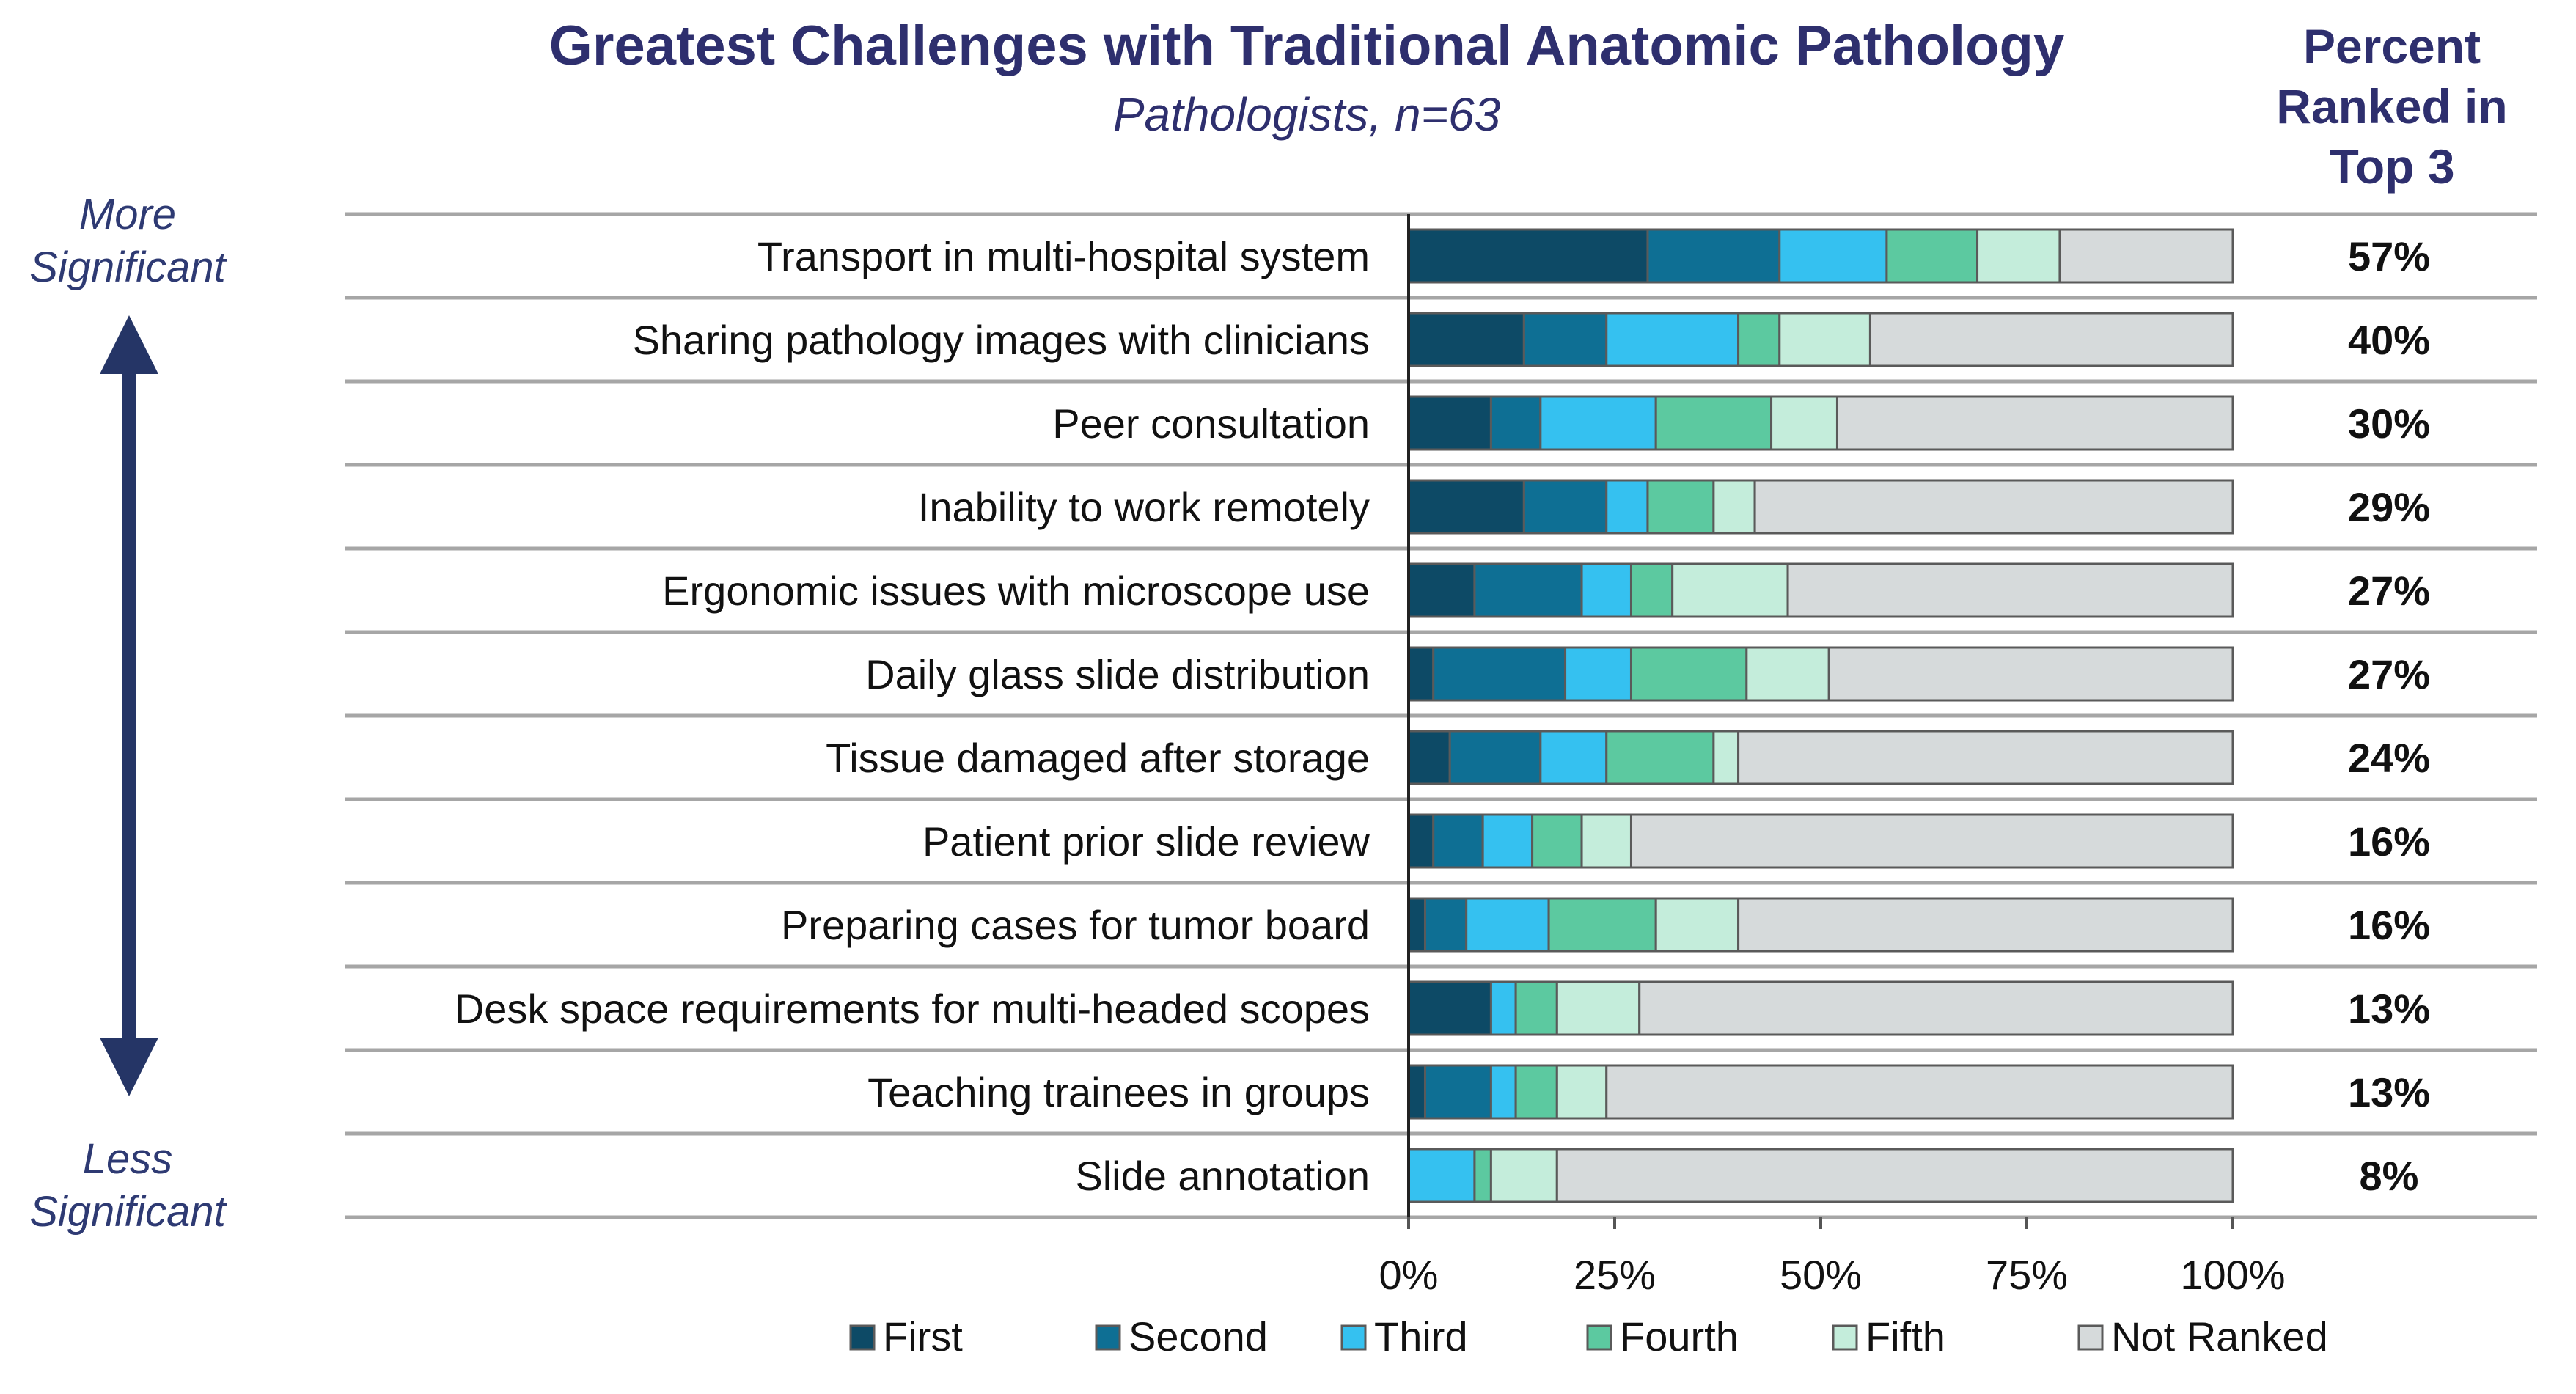 Image resolution: width=2576 pixels, height=1394 pixels. Describe the element at coordinates (128, 1212) in the screenshot. I see `less-significant-label-line-2: Significant` at that location.